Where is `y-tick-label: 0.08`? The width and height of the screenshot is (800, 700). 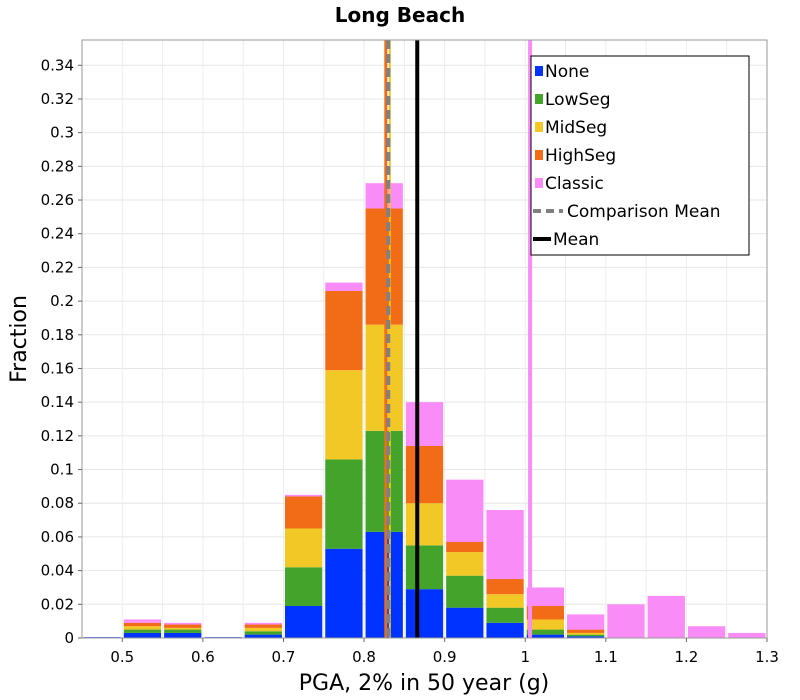 y-tick-label: 0.08 is located at coordinates (57, 503).